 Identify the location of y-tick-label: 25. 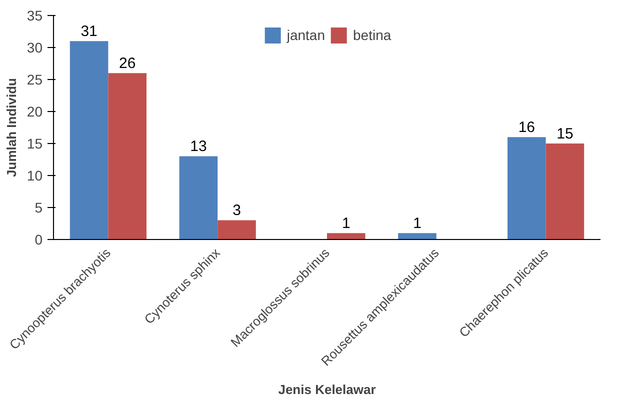
(34, 80).